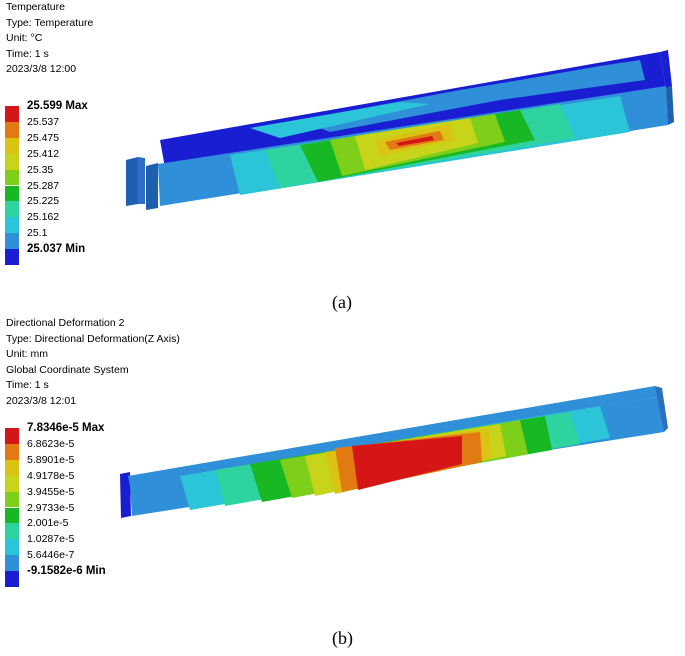 Image resolution: width=685 pixels, height=656 pixels. What do you see at coordinates (66, 571) in the screenshot?
I see `legend-label: -9.1582e-6 Min` at bounding box center [66, 571].